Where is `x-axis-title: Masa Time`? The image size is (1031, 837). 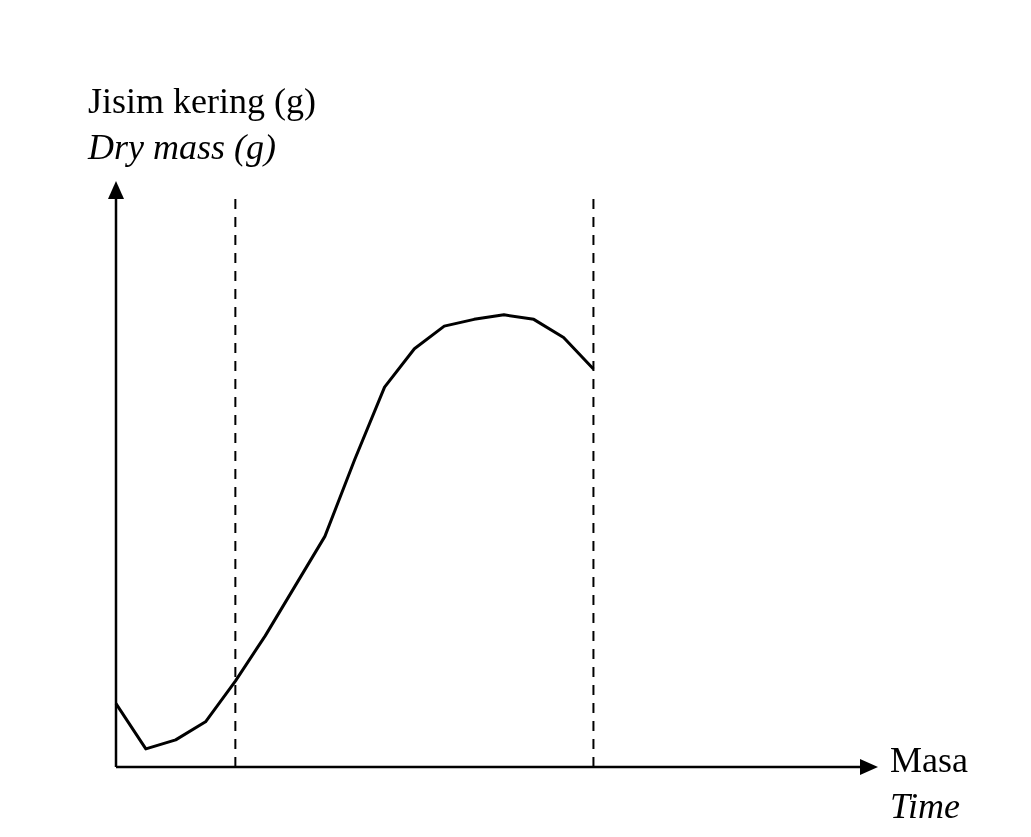 x-axis-title: Masa Time is located at coordinates (929, 783).